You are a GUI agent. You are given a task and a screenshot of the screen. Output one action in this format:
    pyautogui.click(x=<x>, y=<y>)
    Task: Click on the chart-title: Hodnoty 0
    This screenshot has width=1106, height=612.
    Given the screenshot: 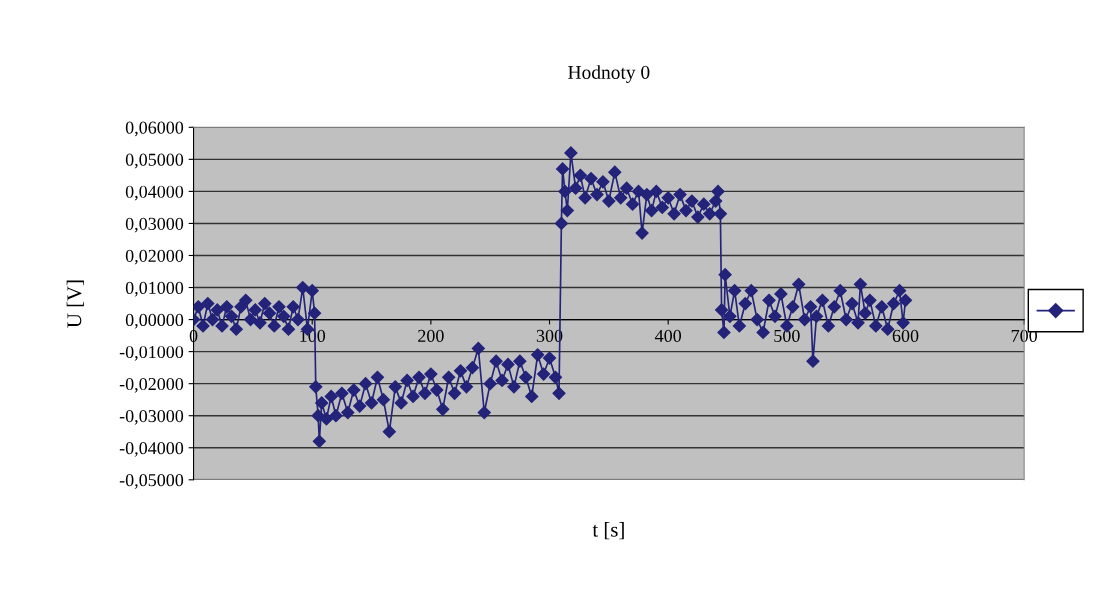 What is the action you would take?
    pyautogui.click(x=609, y=74)
    